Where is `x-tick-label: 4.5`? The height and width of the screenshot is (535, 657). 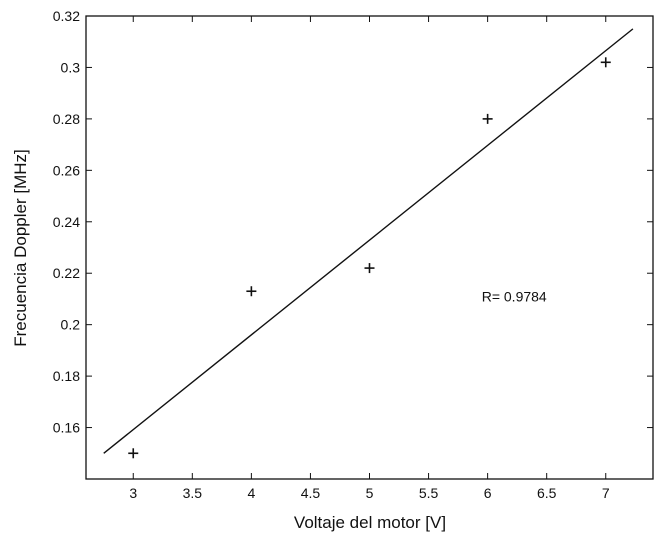 x-tick-label: 4.5 is located at coordinates (311, 493).